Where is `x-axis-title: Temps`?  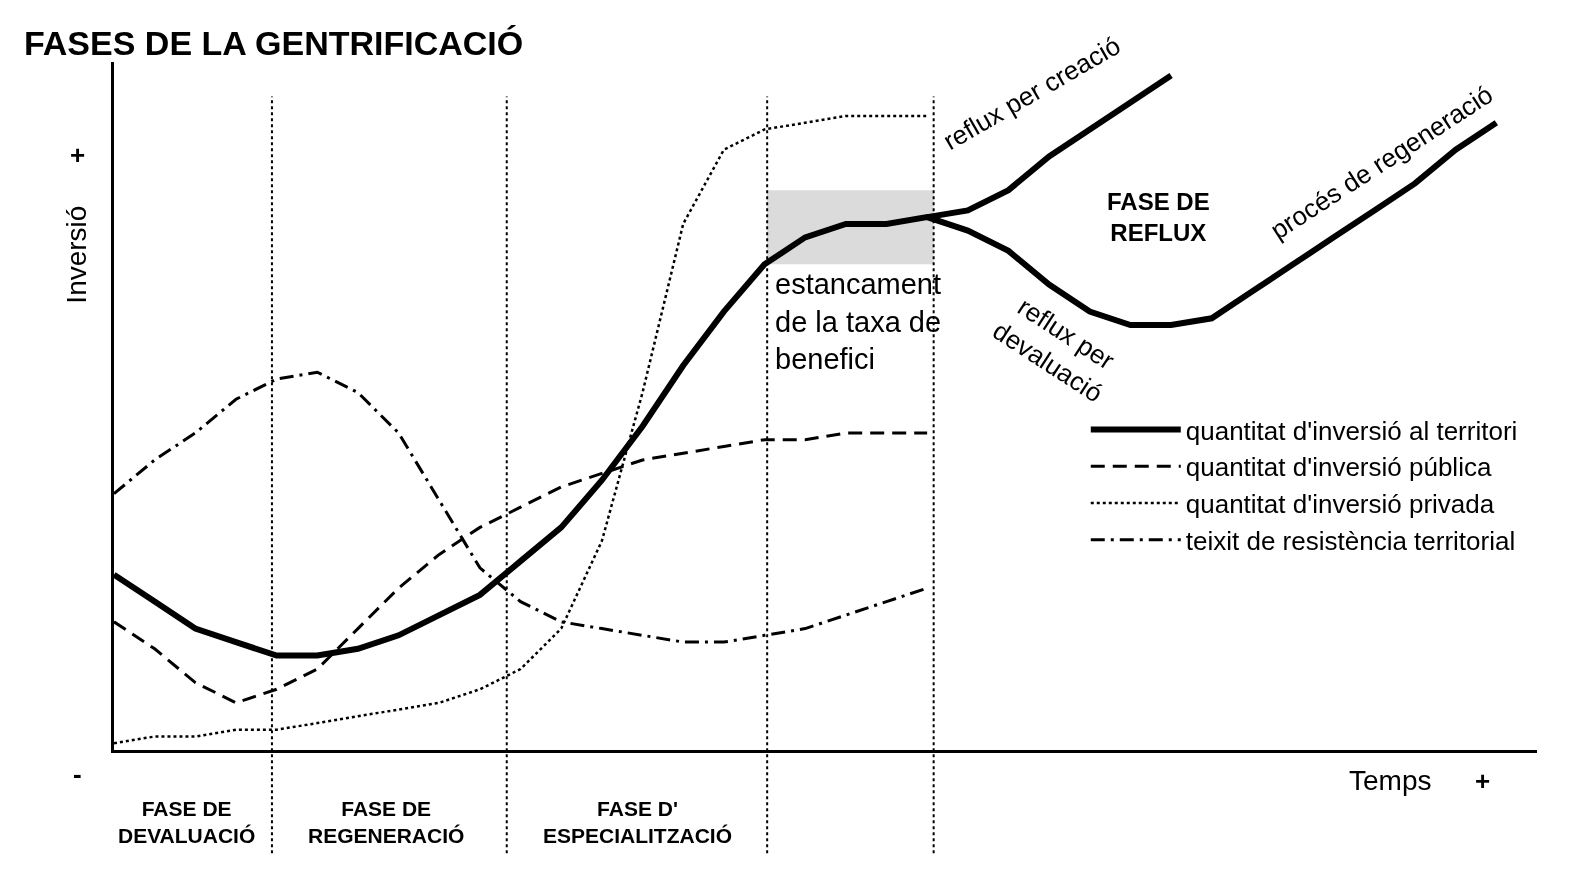 x-axis-title: Temps is located at coordinates (1390, 780).